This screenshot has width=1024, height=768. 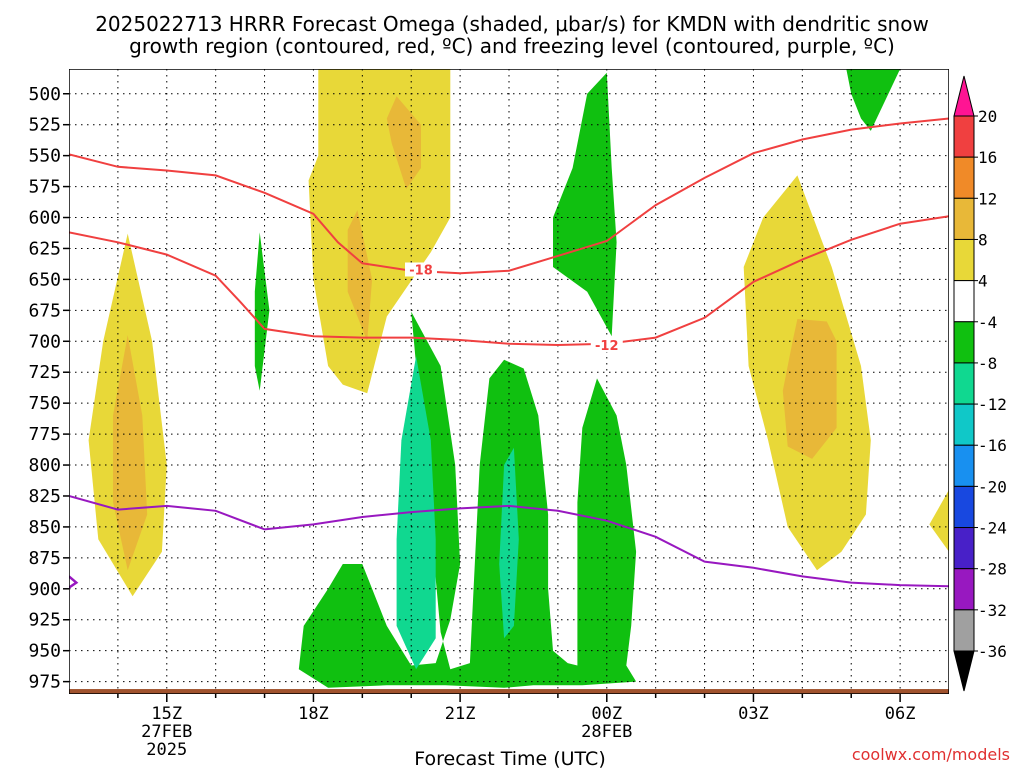 I want to click on x-axis-label: Forecast Time (UTC), so click(x=509, y=758).